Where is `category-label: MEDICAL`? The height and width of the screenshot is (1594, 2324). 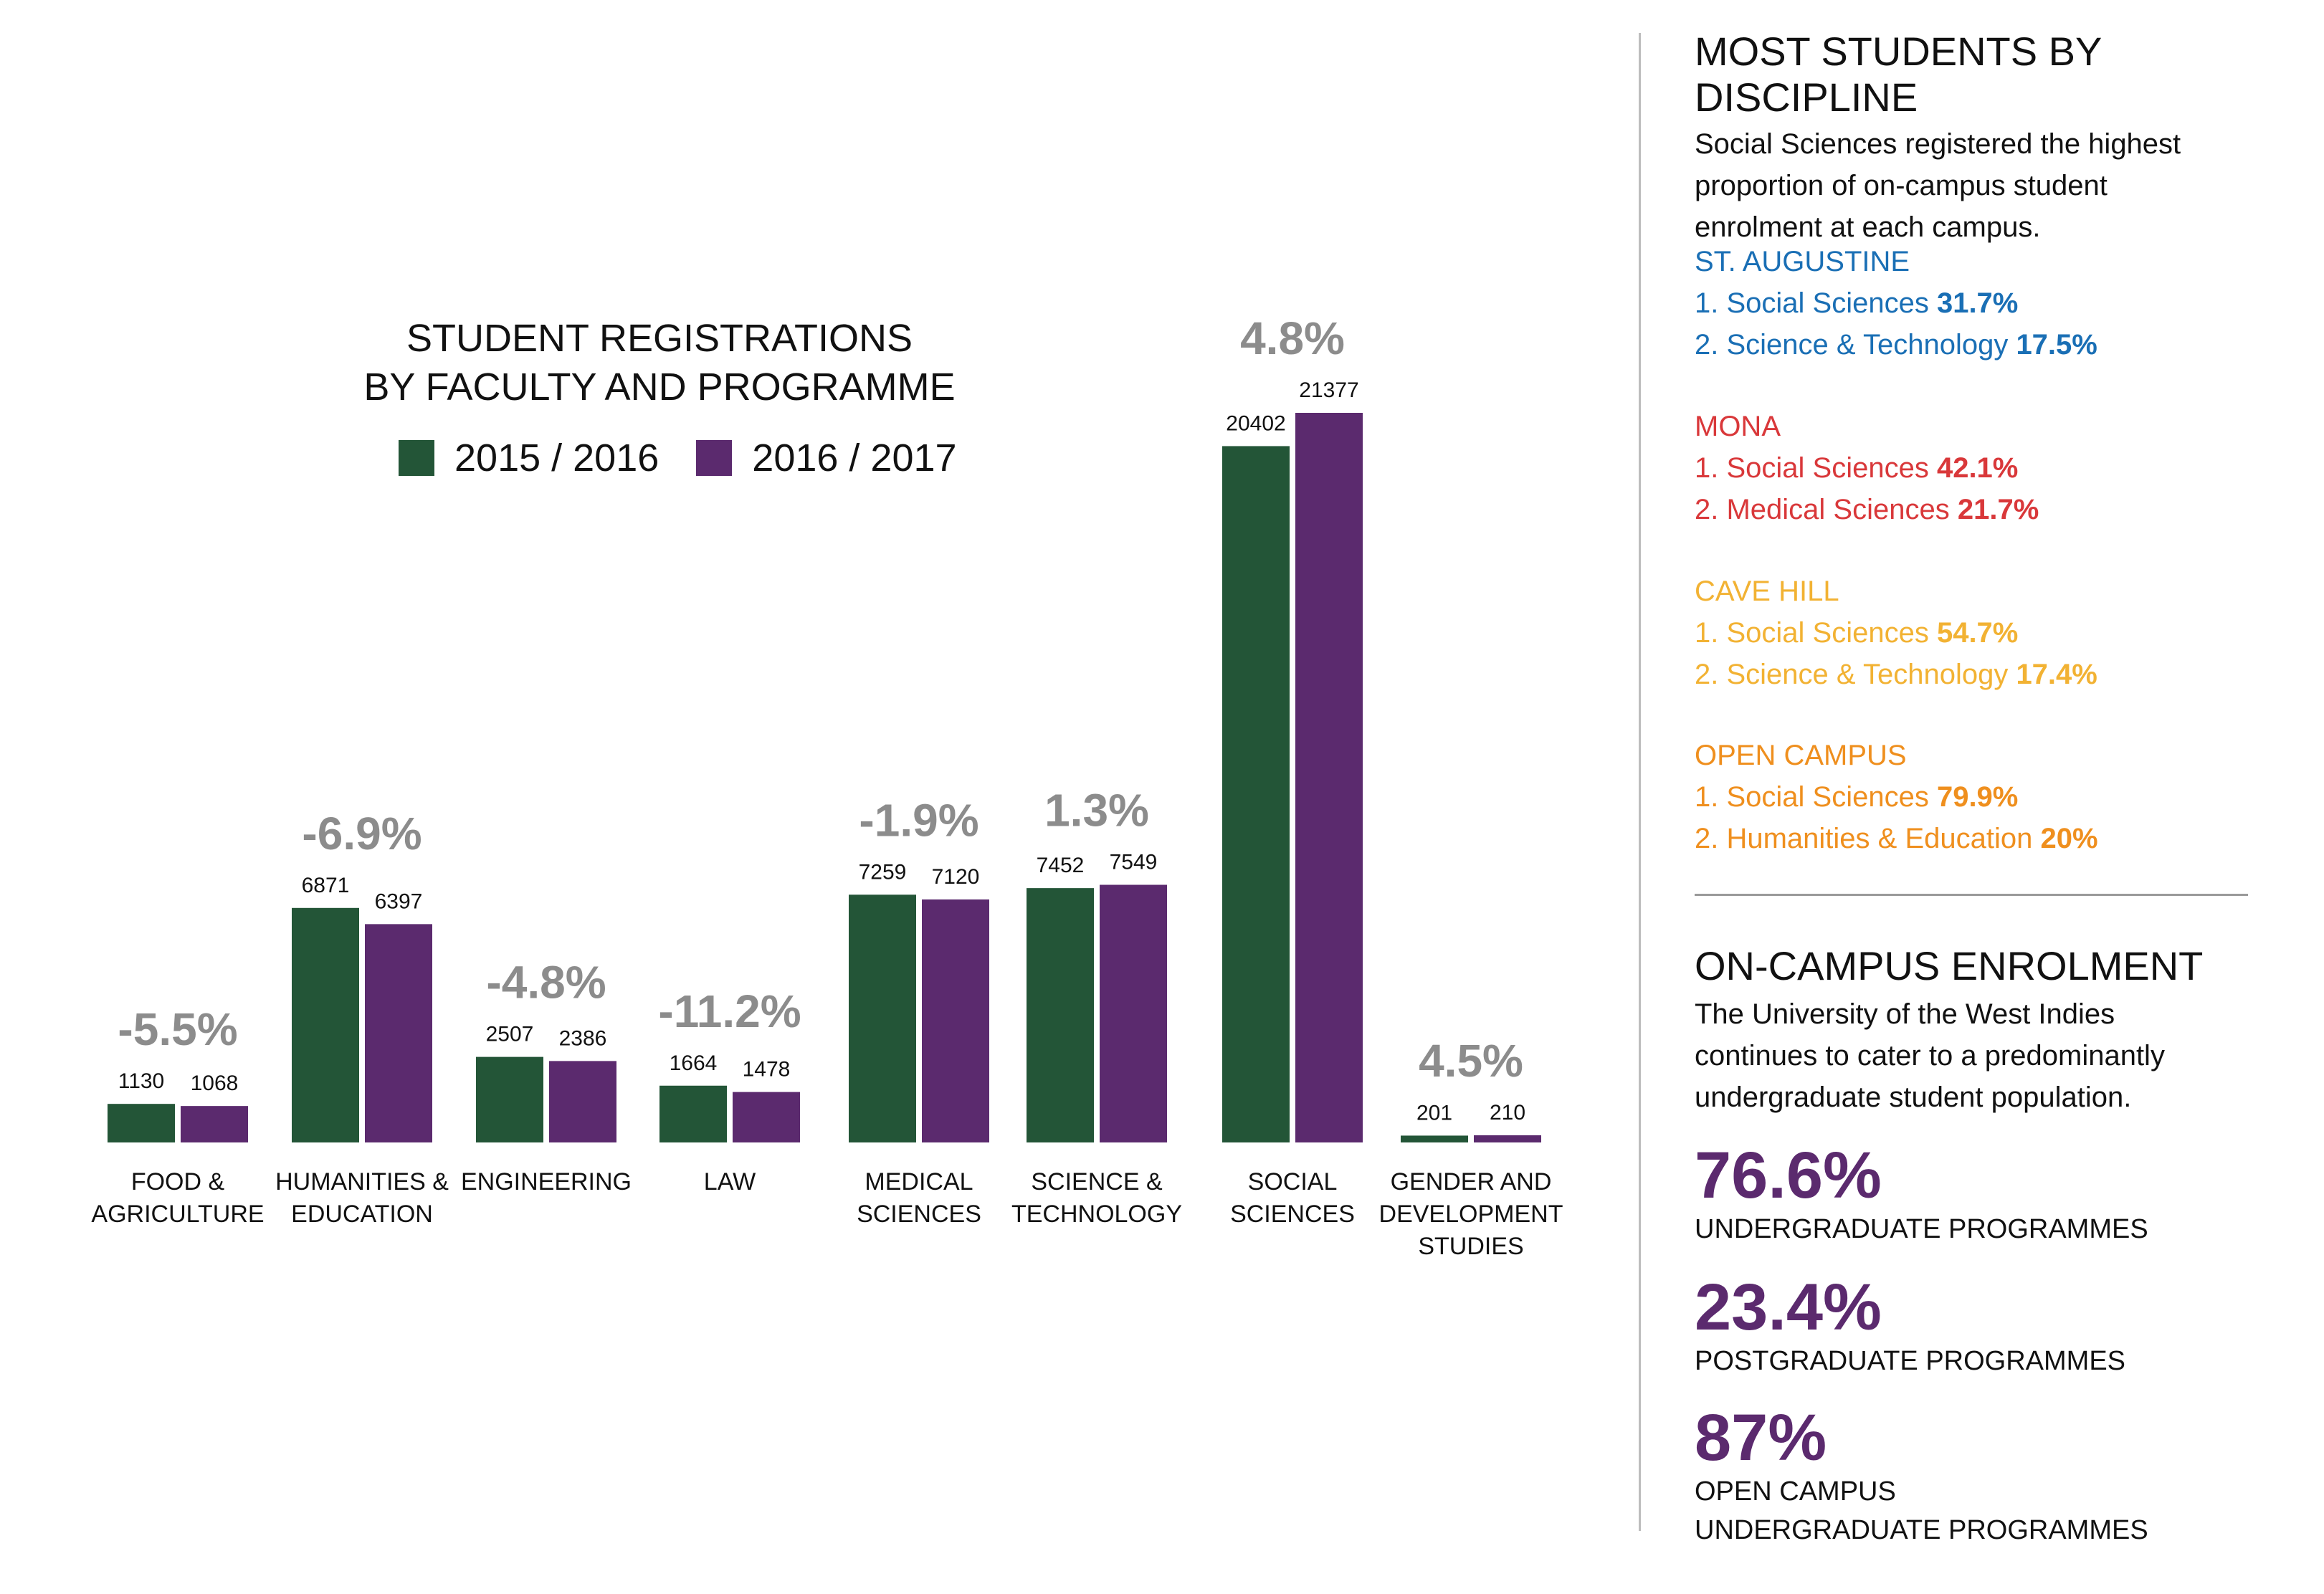 category-label: MEDICAL is located at coordinates (919, 1182).